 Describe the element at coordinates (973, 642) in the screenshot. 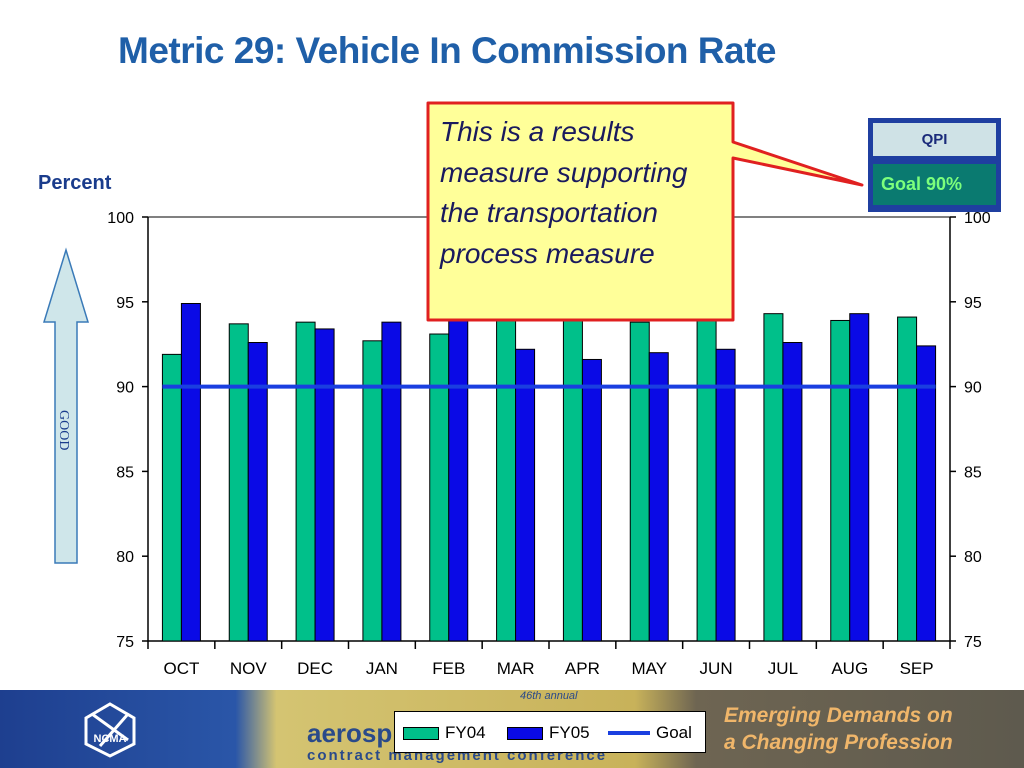

I see `y-tick-label-right: 75` at that location.